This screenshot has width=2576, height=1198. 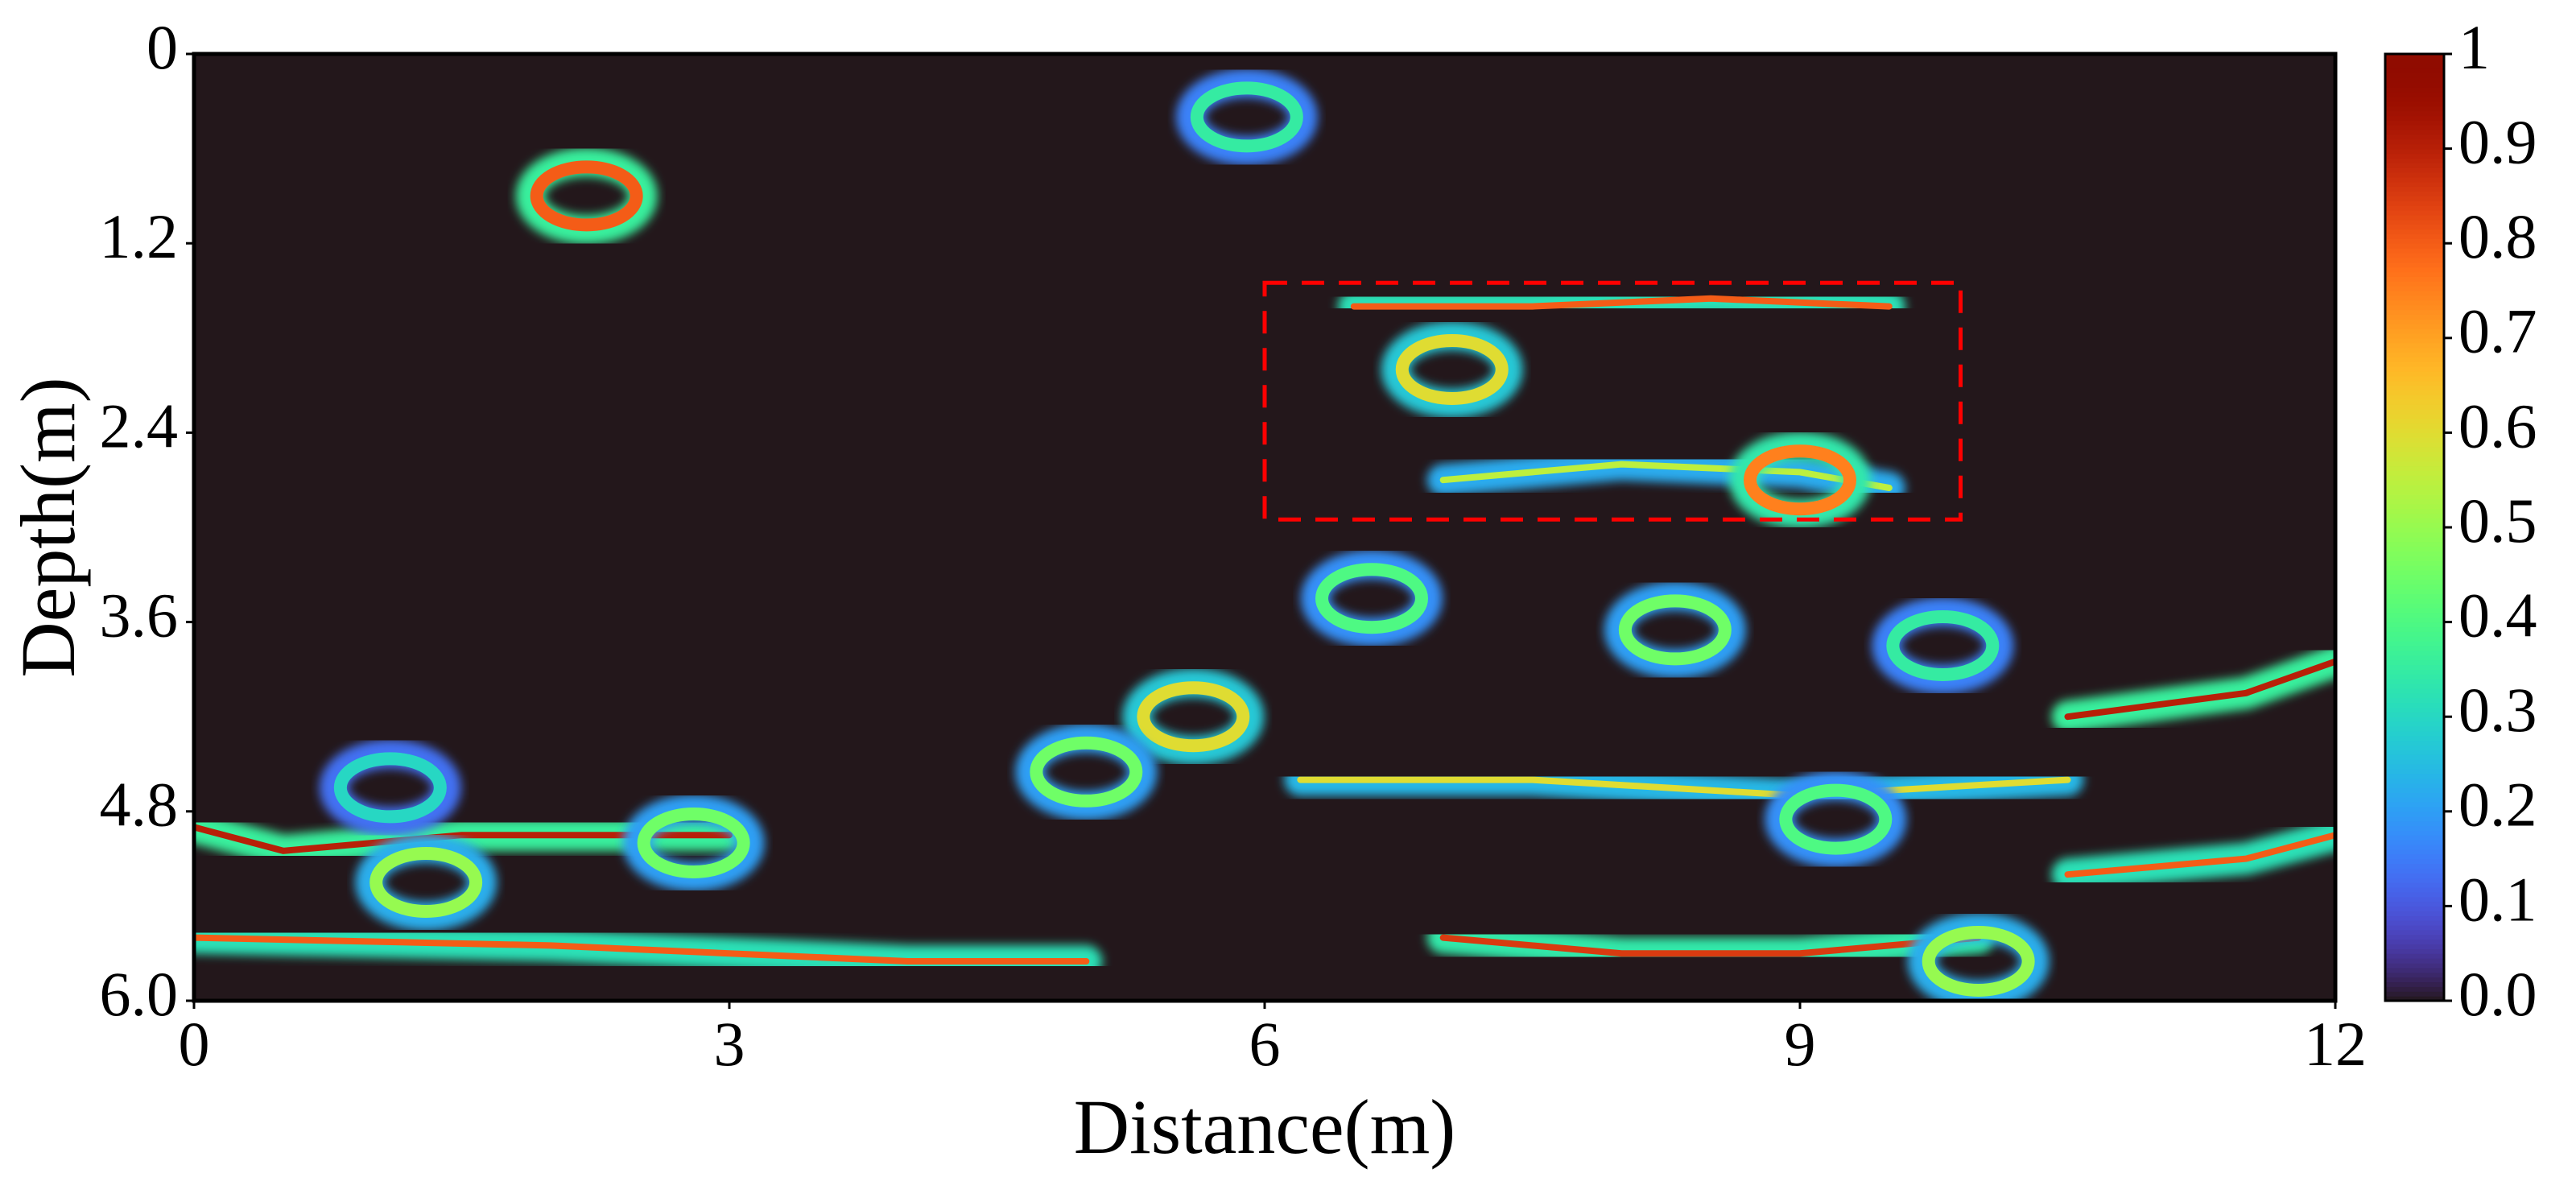 What do you see at coordinates (2497, 520) in the screenshot?
I see `colorbar-tick-label: 0.5` at bounding box center [2497, 520].